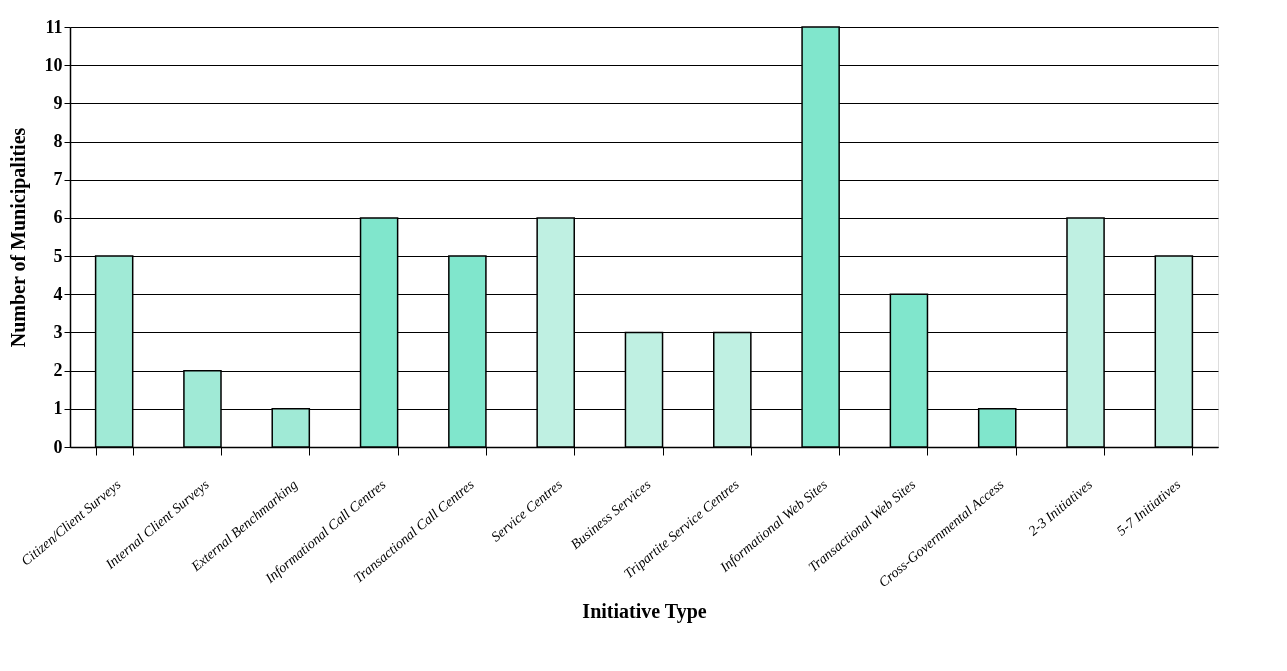  What do you see at coordinates (58, 255) in the screenshot?
I see `y-tick-label: 5` at bounding box center [58, 255].